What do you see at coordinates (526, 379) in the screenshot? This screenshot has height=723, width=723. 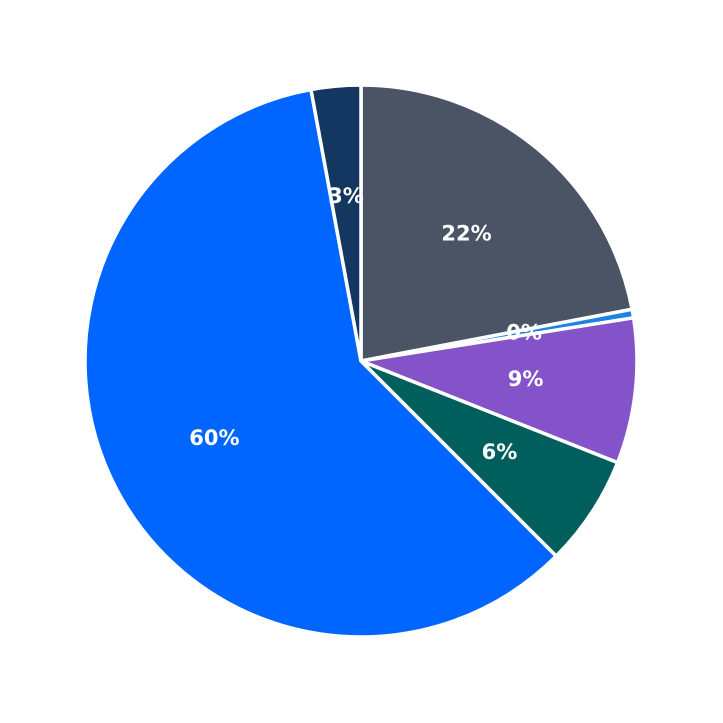 I see `pie-slice-label-2: 9%` at bounding box center [526, 379].